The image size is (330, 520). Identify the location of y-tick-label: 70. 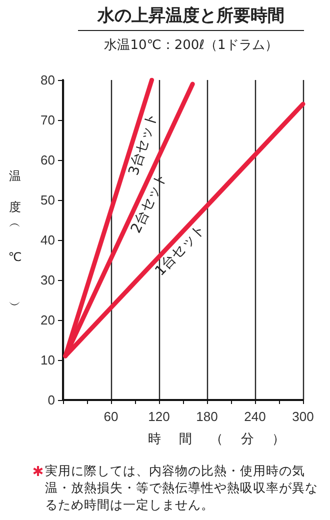
(47, 120).